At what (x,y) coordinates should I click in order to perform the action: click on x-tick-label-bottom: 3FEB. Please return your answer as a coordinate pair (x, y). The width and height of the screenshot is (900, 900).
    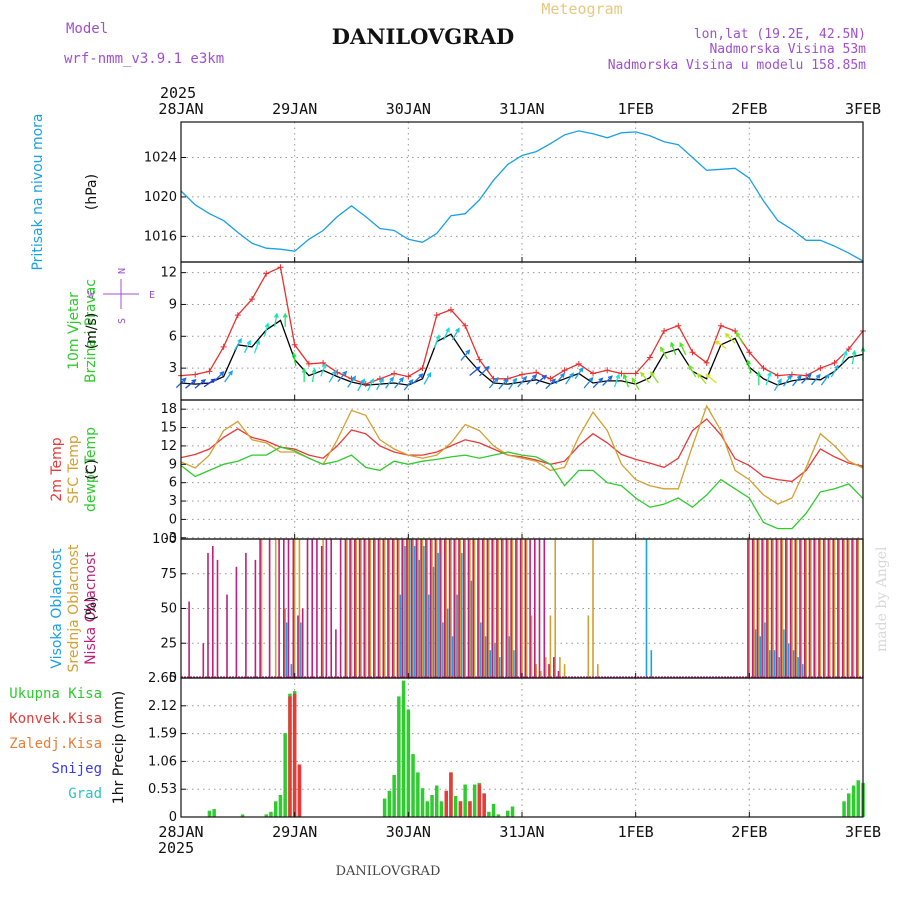
    Looking at the image, I should click on (863, 832).